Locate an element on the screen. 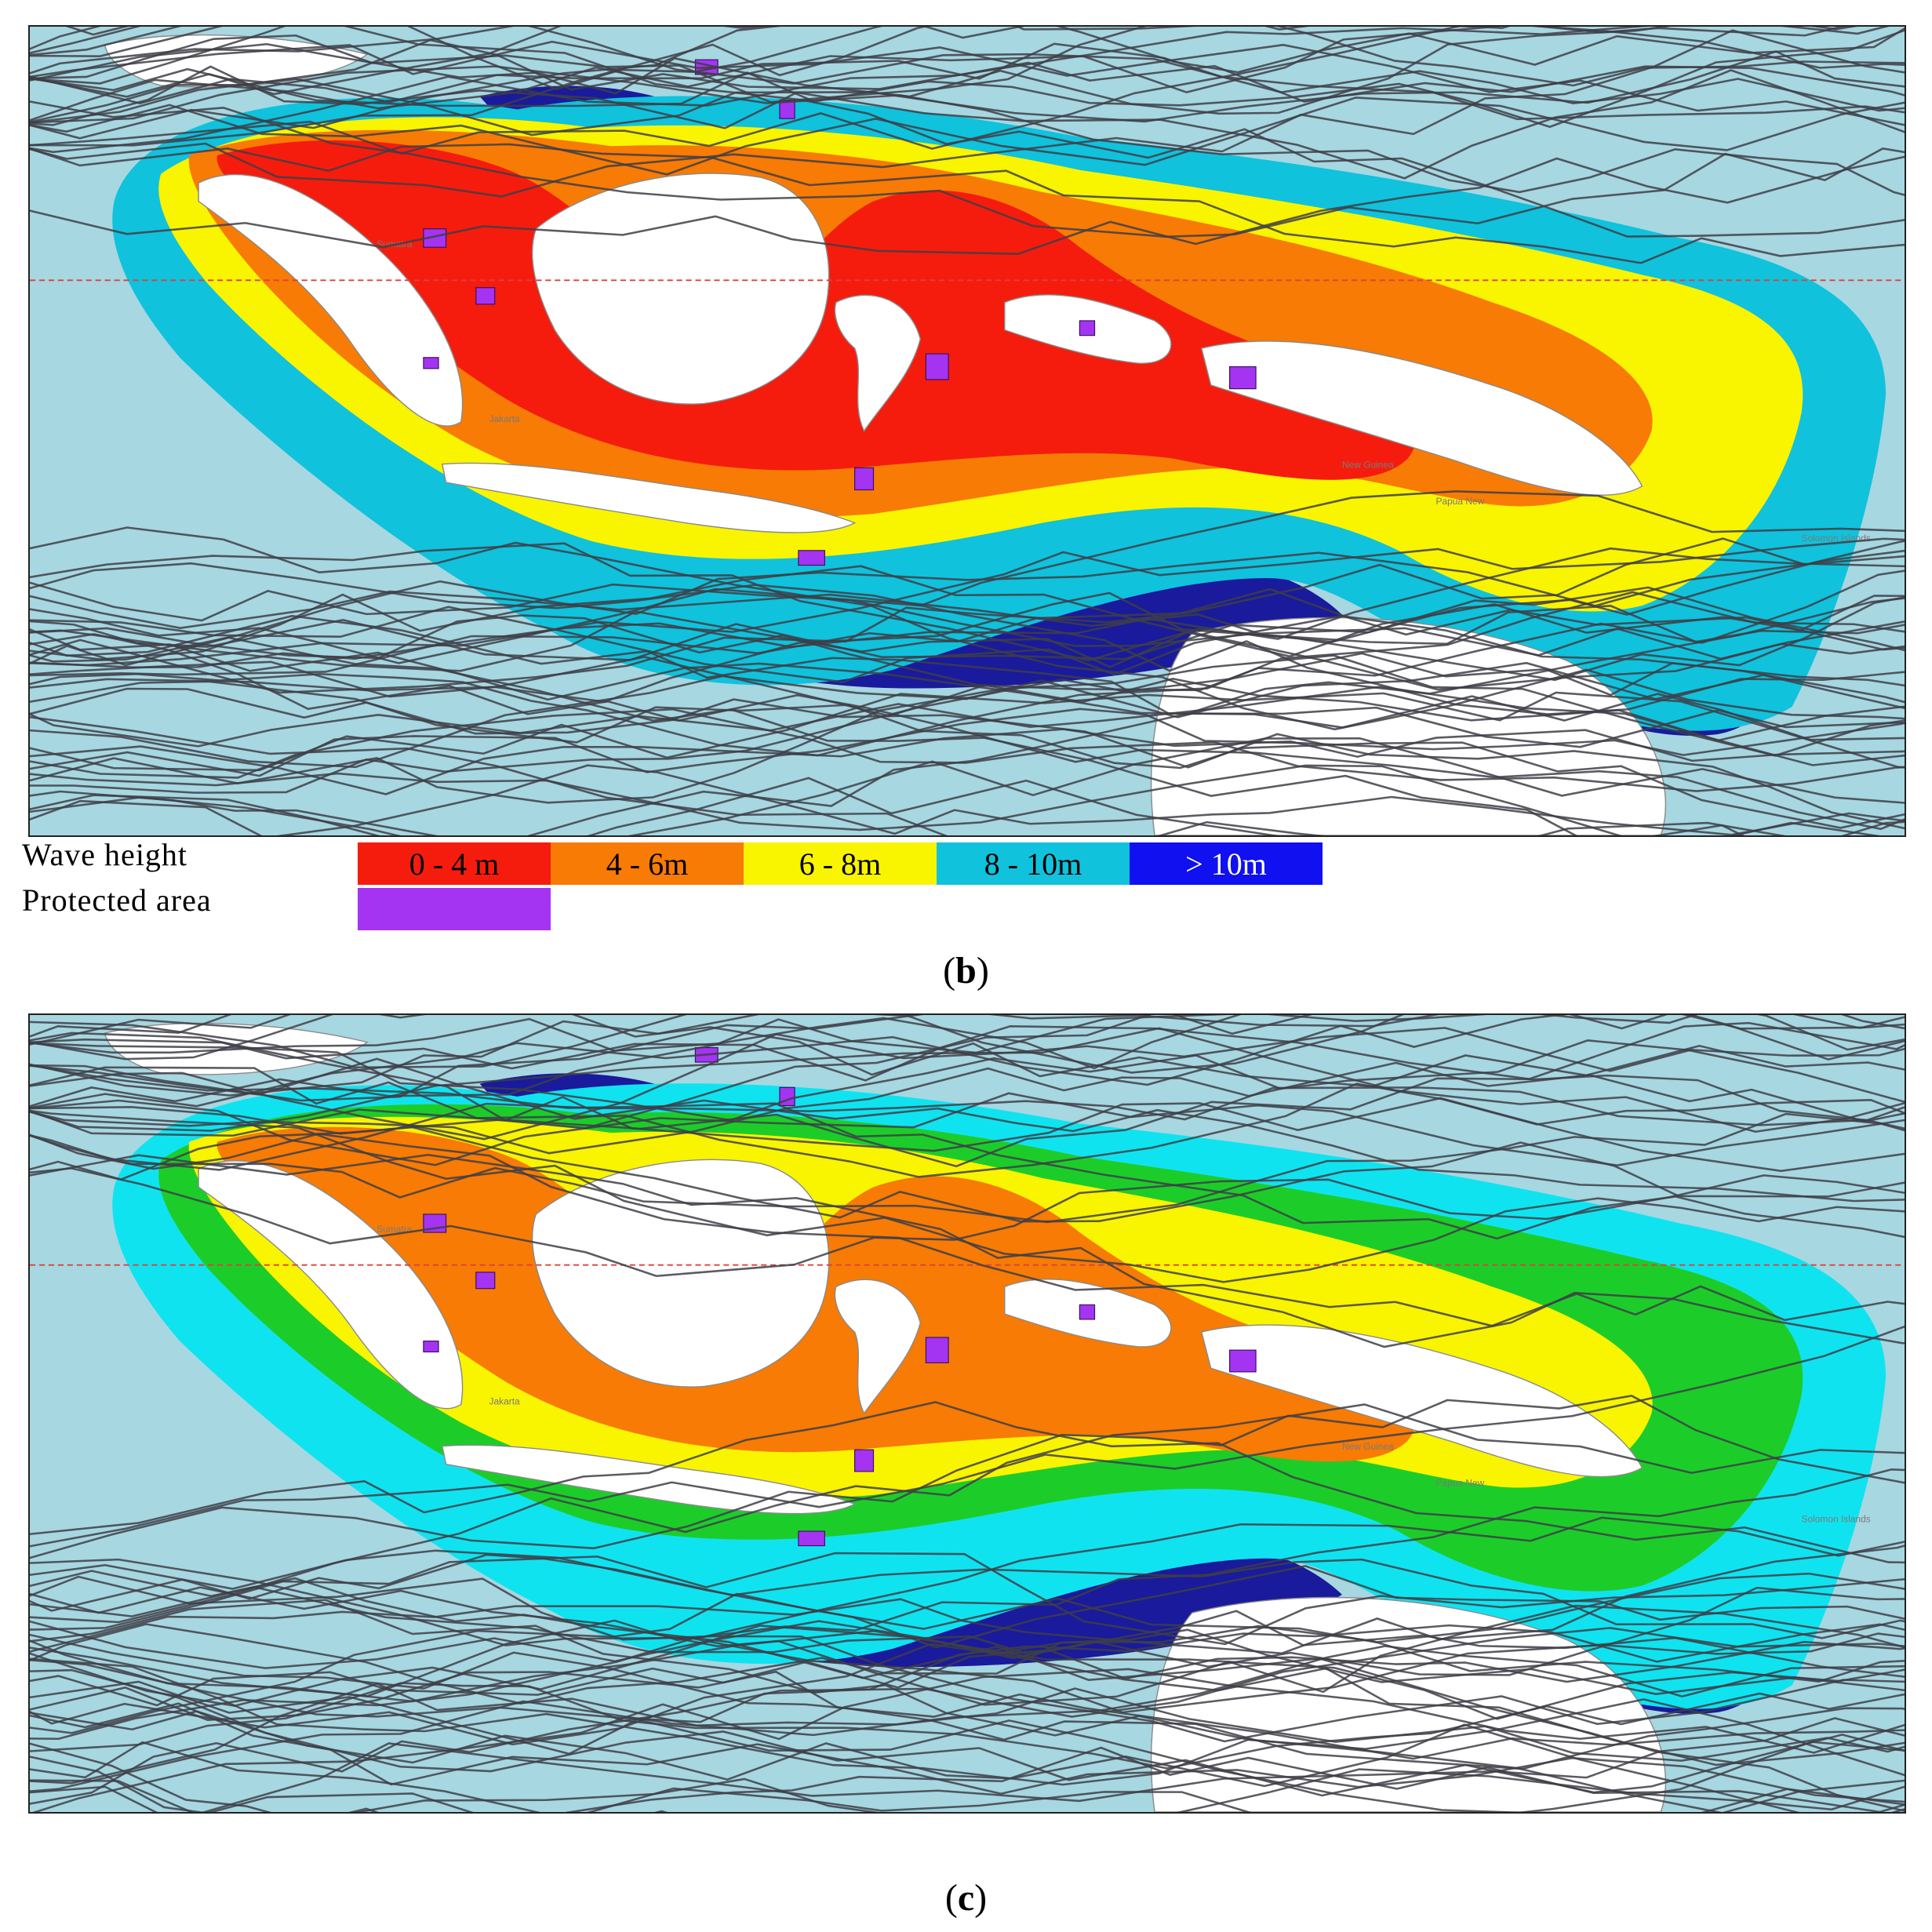 The image size is (1932, 1932). legend-swatch-4-6m: 4 - 6m is located at coordinates (647, 863).